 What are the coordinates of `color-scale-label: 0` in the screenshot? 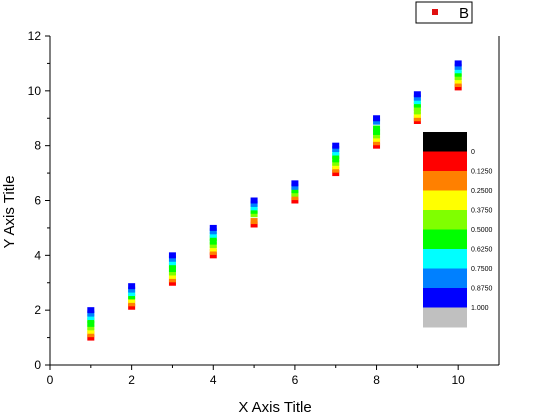 It's located at (473, 152).